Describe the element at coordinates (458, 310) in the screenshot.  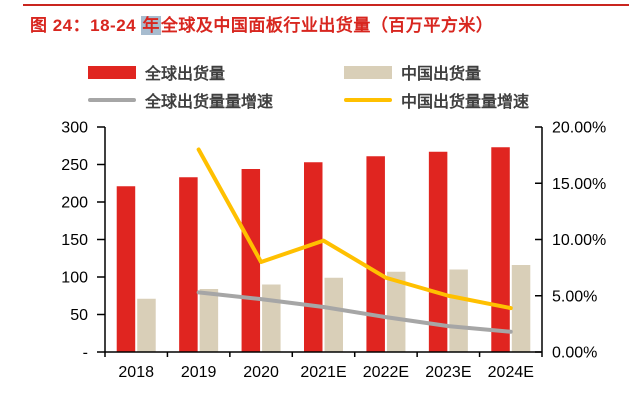
I see `bar-china-2023E` at that location.